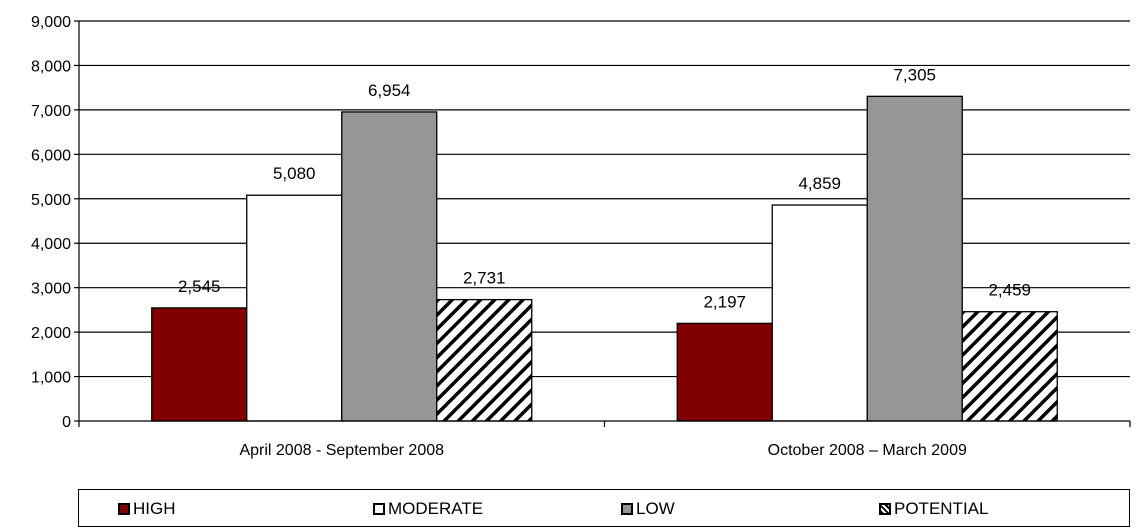 Image resolution: width=1138 pixels, height=529 pixels. Describe the element at coordinates (1009, 290) in the screenshot. I see `data-label: 2,459` at that location.